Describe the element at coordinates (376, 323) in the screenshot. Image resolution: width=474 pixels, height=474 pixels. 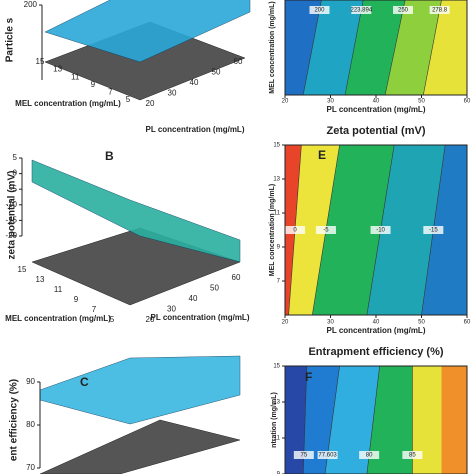
I see `x-tick-label: 40` at that location.